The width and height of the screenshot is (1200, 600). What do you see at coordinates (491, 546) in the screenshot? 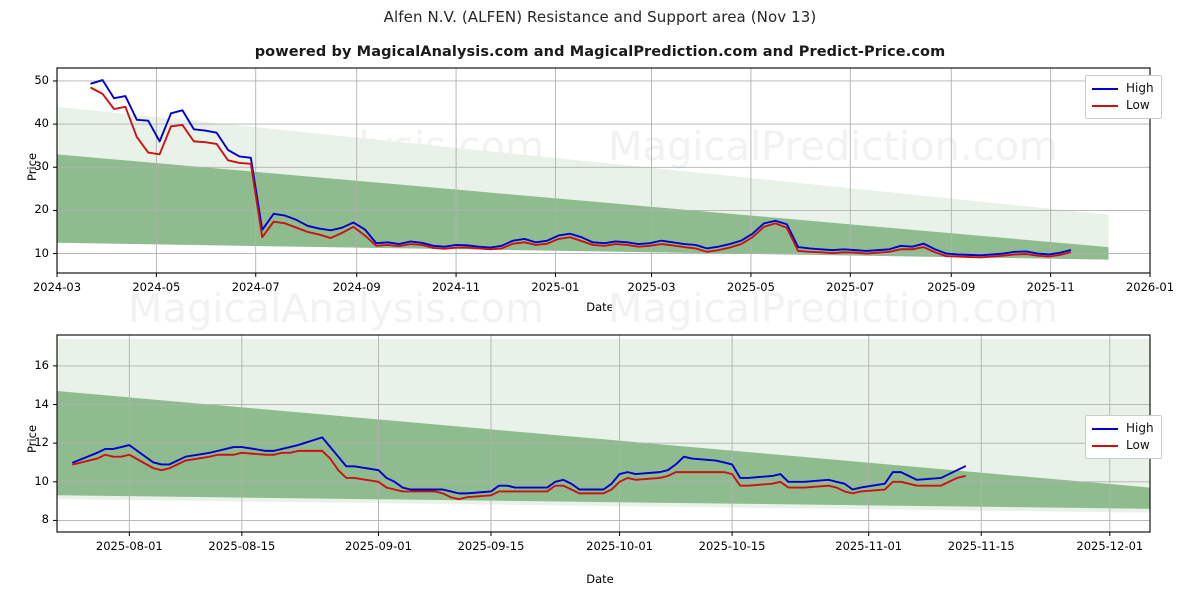
I see `x-tick-label: 2025-09-15` at bounding box center [491, 546].